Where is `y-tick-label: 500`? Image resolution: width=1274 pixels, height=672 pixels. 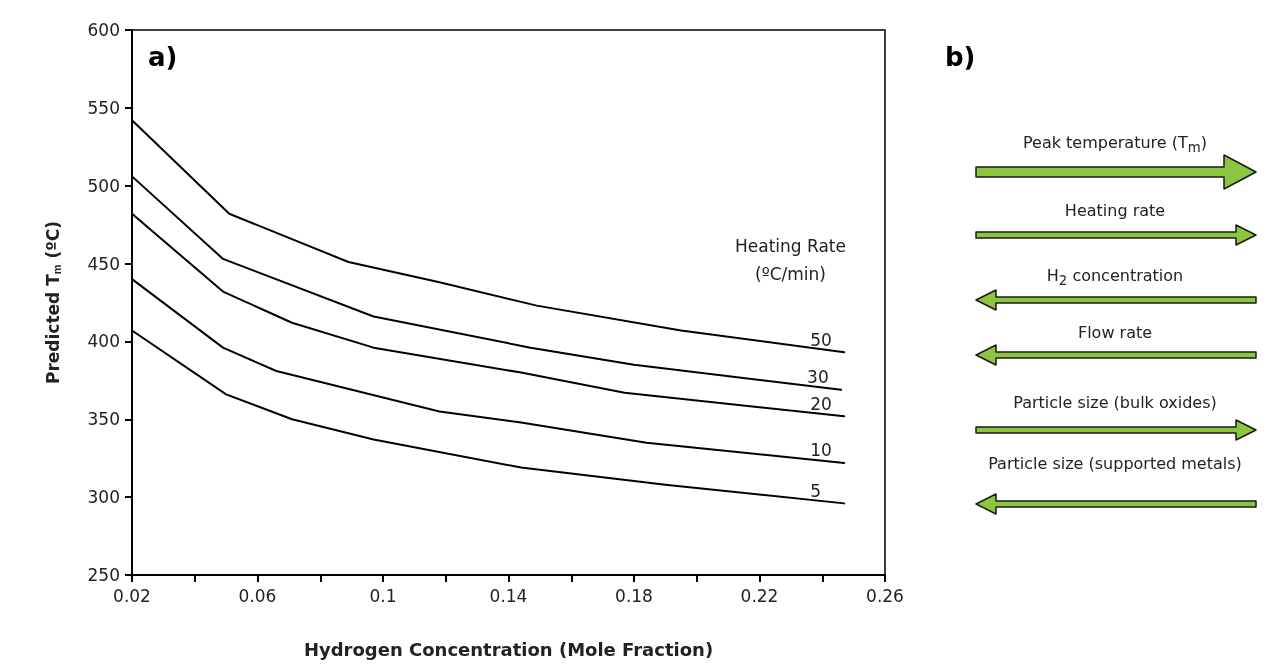
y-tick-label: 500 is located at coordinates (103, 185).